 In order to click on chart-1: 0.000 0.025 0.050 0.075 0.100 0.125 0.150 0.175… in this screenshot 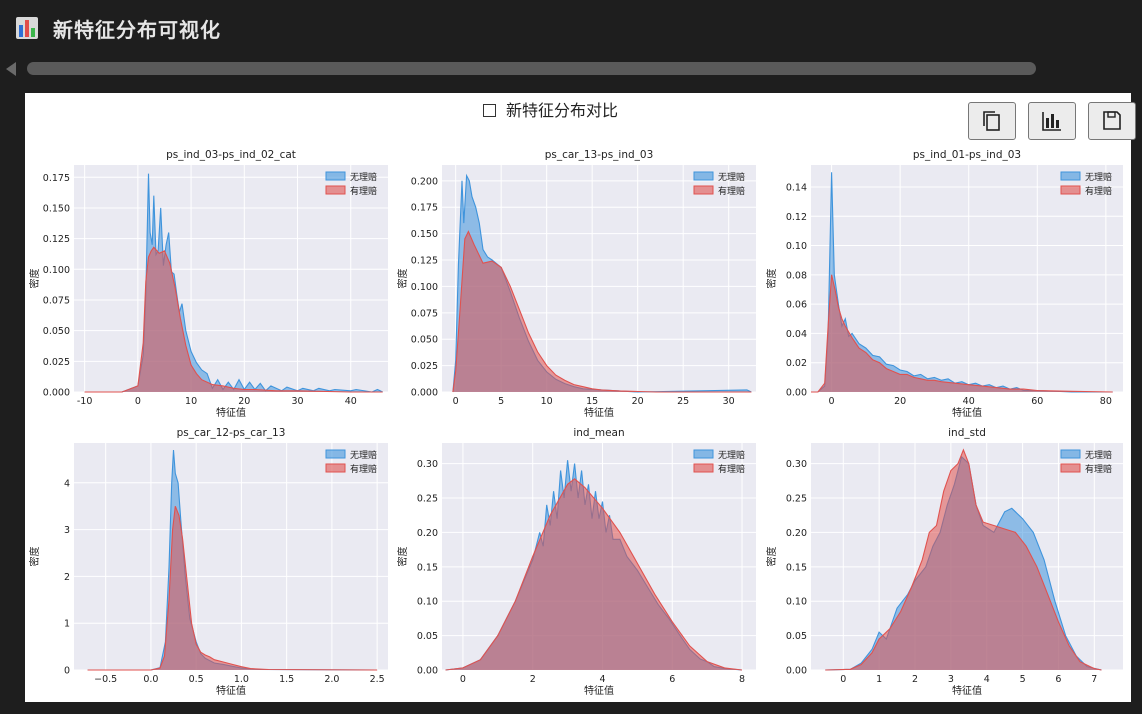, I will do `click(208, 284)`.